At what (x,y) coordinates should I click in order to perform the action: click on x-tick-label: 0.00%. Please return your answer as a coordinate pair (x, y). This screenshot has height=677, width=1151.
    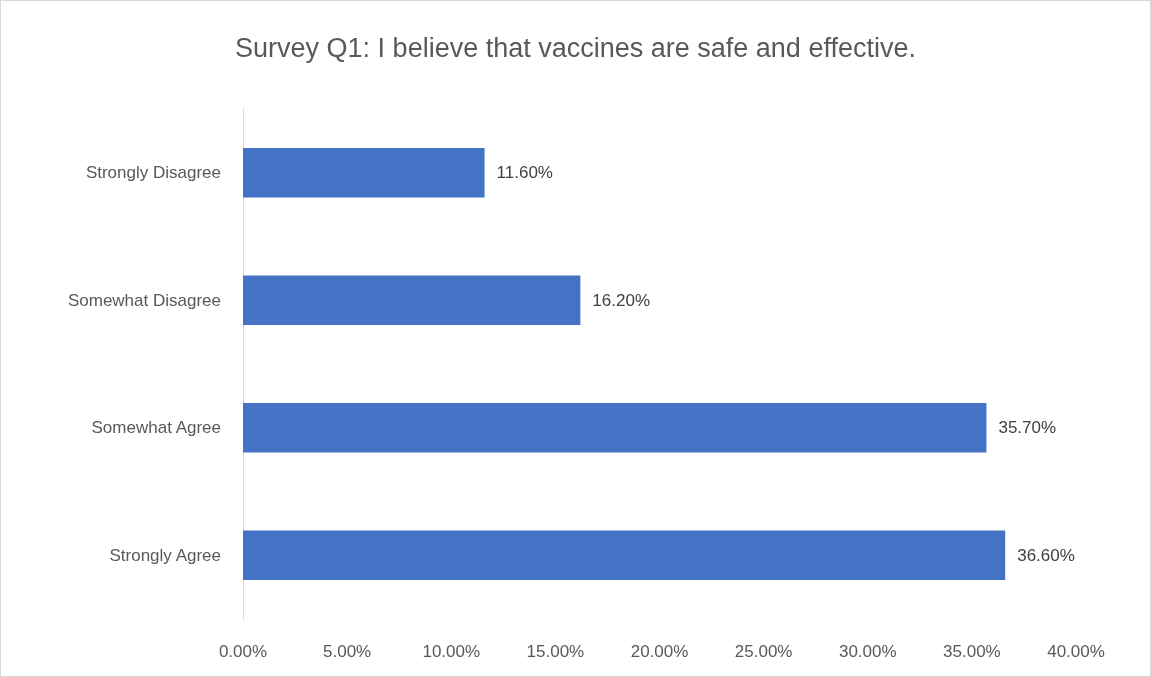
    Looking at the image, I should click on (243, 651).